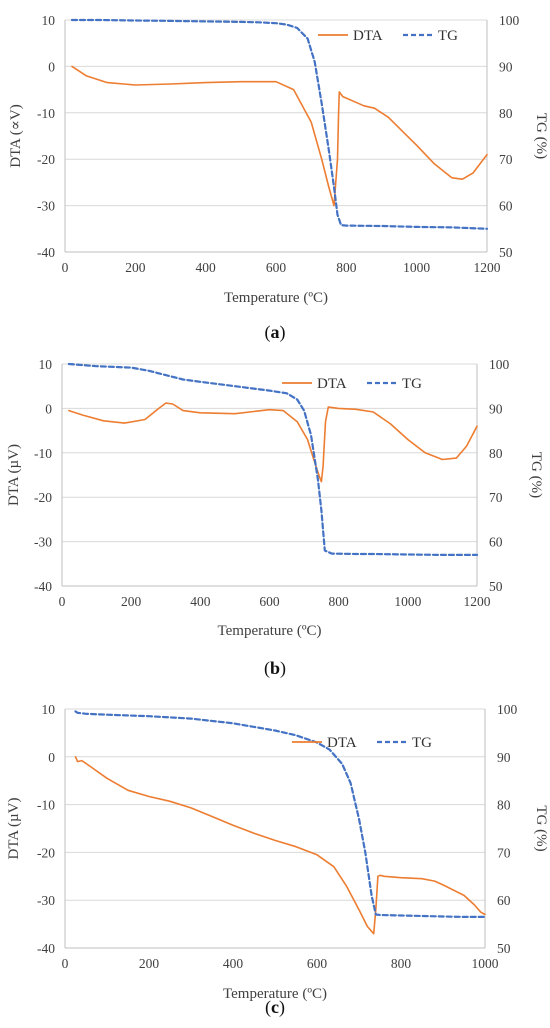 The image size is (550, 1028). Describe the element at coordinates (16, 136) in the screenshot. I see `y-axis-title: DTA (∝V)` at that location.